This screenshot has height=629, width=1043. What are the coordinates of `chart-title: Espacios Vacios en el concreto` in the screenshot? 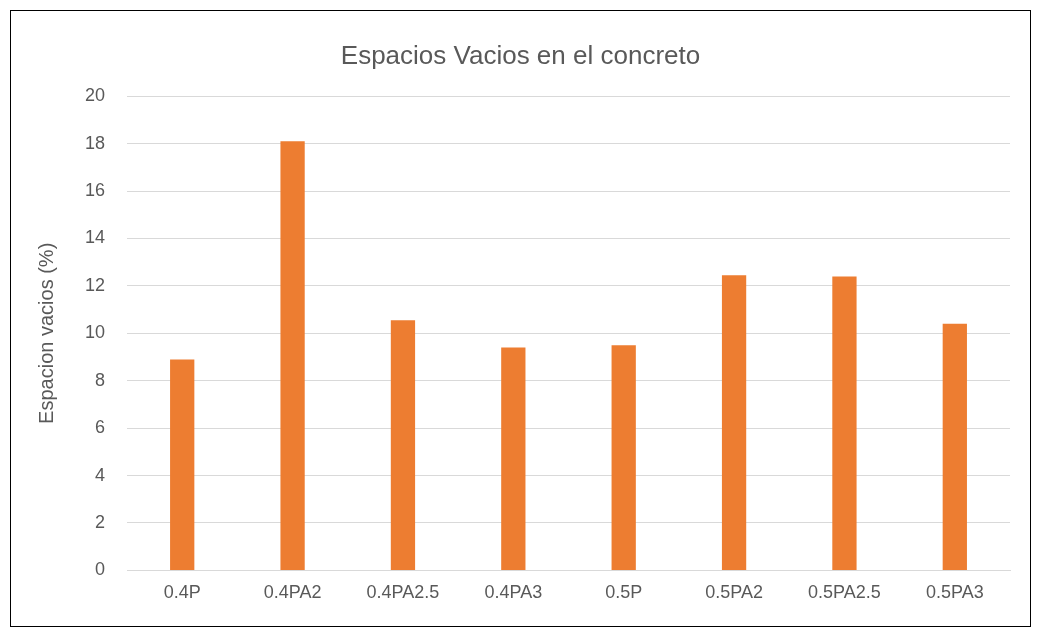 It's located at (520, 54).